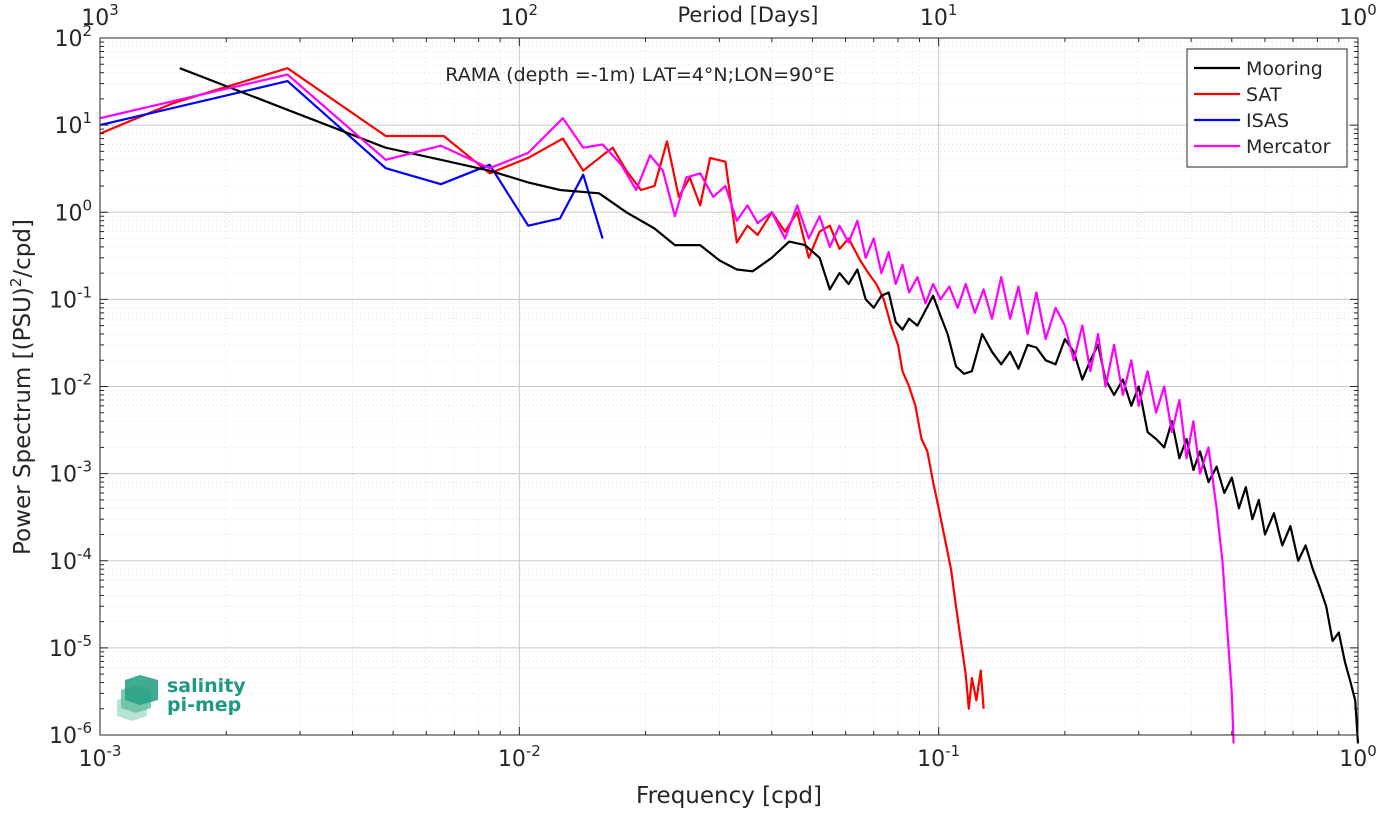 This screenshot has height=813, width=1383. I want to click on x-tick-label: 10⁻³, so click(100, 757).